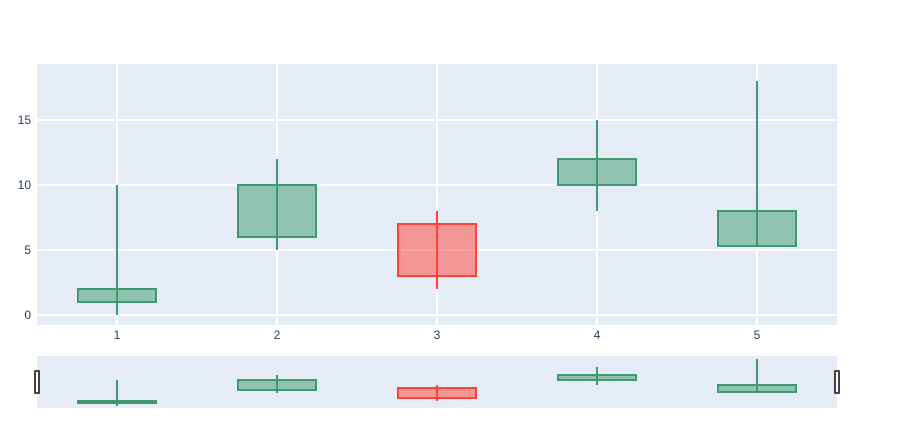 The width and height of the screenshot is (909, 440). I want to click on rangeslider-handle-right, so click(837, 382).